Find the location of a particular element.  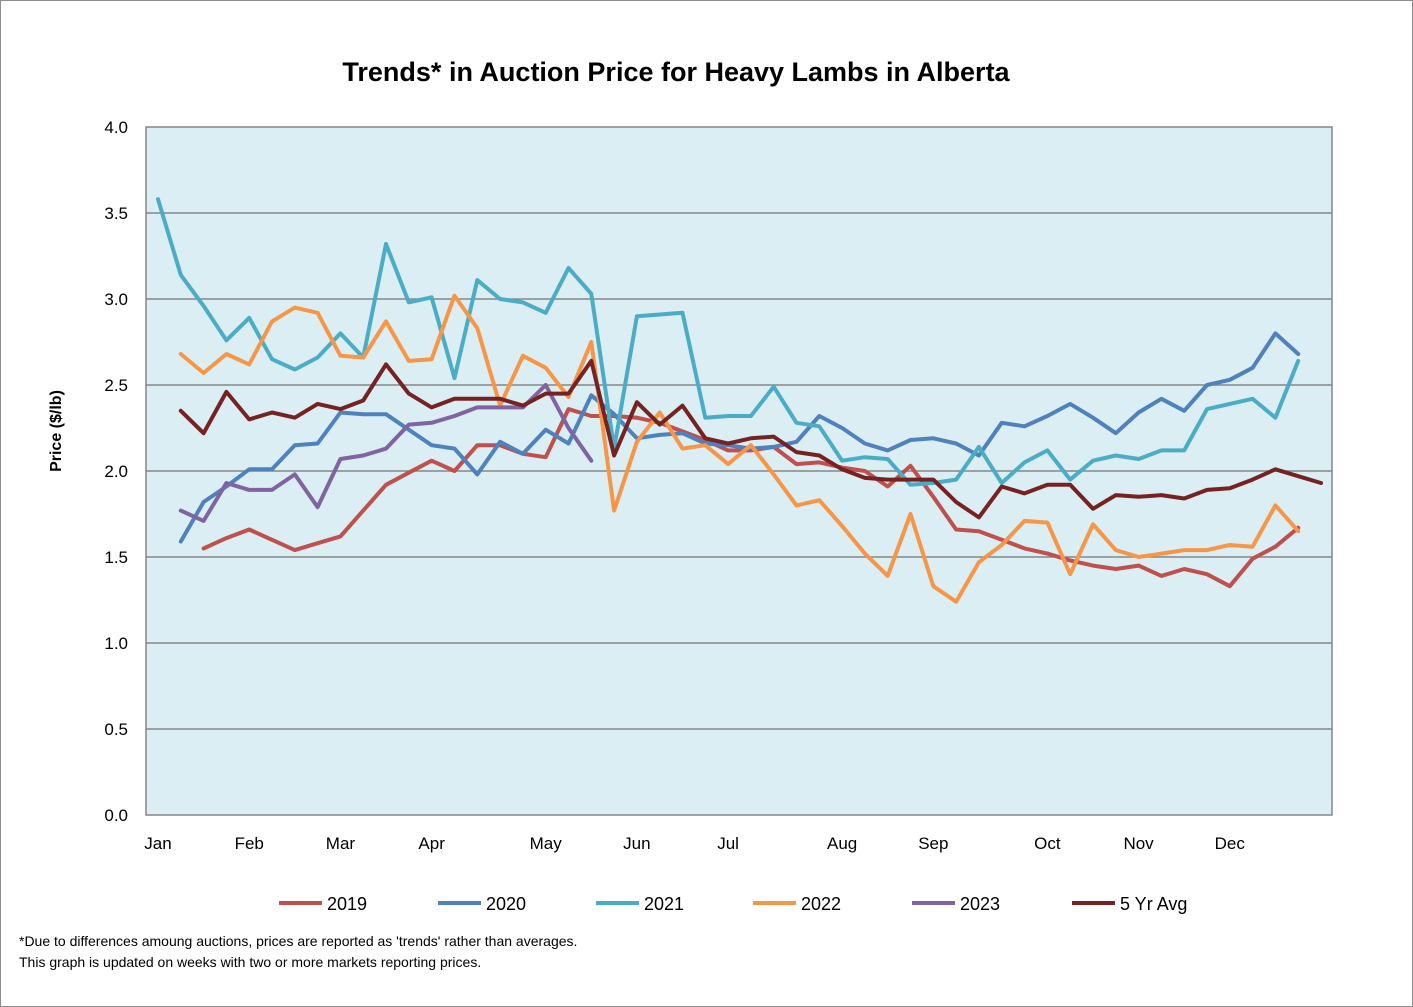

x-tick-label-nov: Nov is located at coordinates (1138, 843).